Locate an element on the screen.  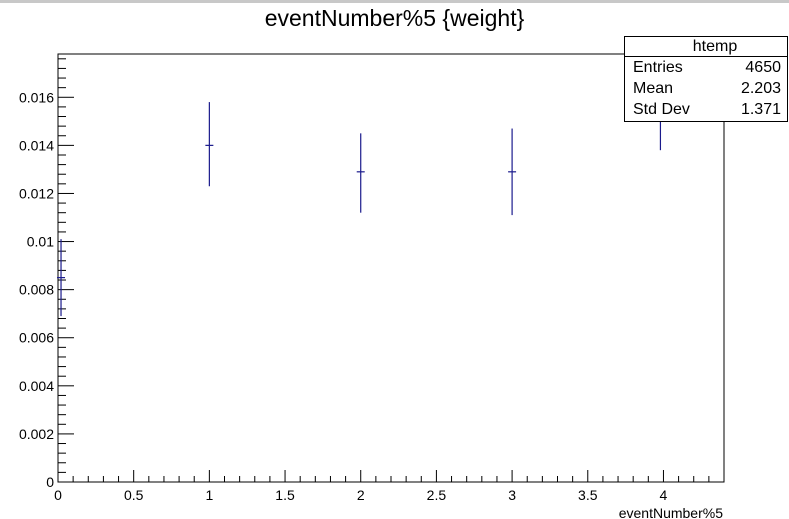
stats-row-mean: Mean 2.203 is located at coordinates (706, 88).